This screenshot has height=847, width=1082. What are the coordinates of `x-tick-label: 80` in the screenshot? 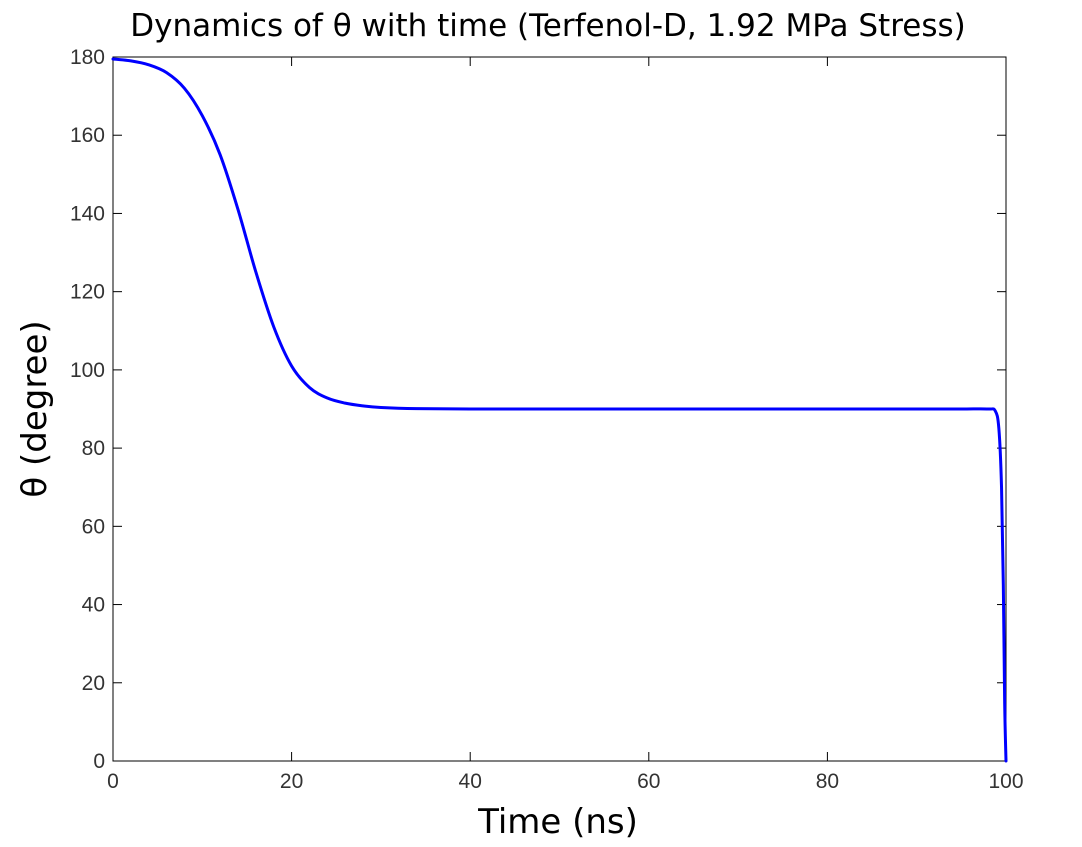 It's located at (827, 781).